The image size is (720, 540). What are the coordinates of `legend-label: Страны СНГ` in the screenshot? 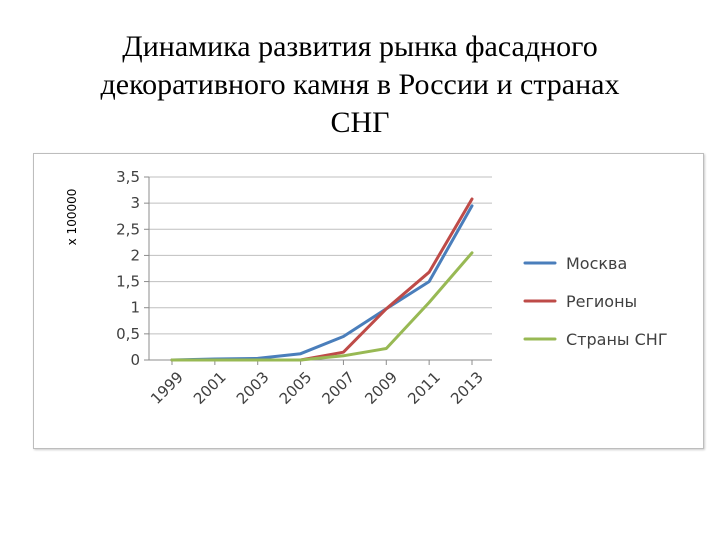 It's located at (617, 339).